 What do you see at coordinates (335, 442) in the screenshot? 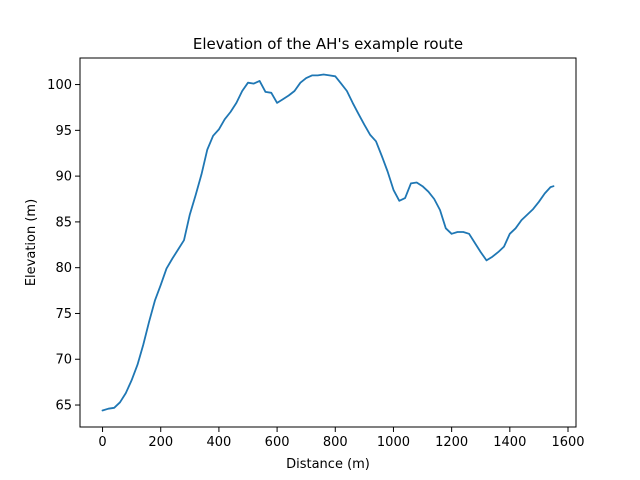
I see `x-tick-label: 800` at bounding box center [335, 442].